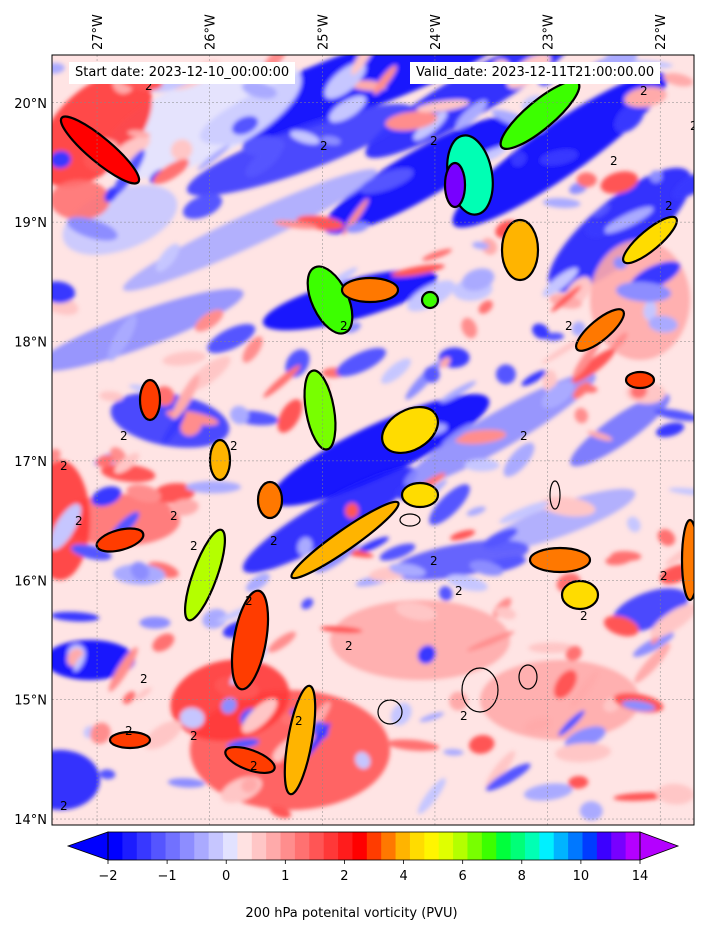 This screenshot has width=703, height=935. What do you see at coordinates (226, 876) in the screenshot?
I see `colorbar-tick-label: 0` at bounding box center [226, 876].